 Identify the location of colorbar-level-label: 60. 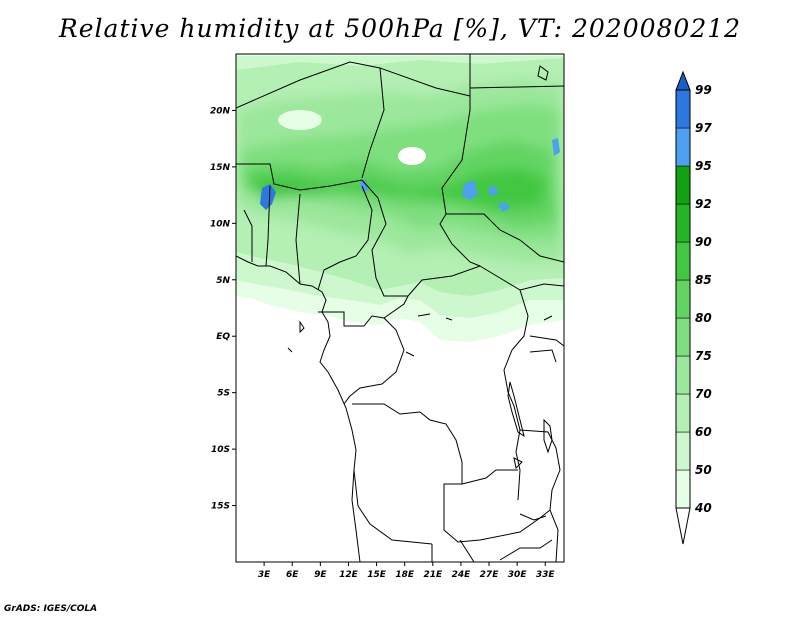
(703, 432).